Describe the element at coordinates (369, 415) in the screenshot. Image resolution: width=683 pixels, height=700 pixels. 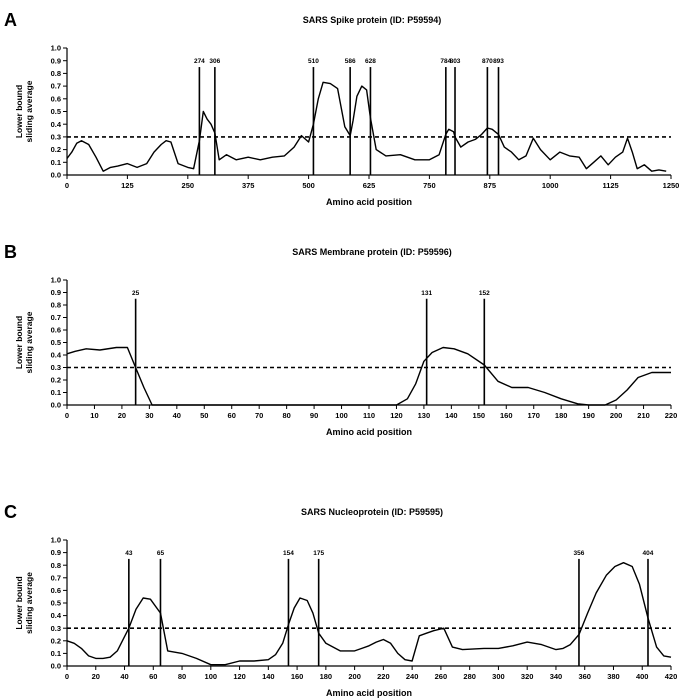
I see `x-tick-label: 110` at that location.